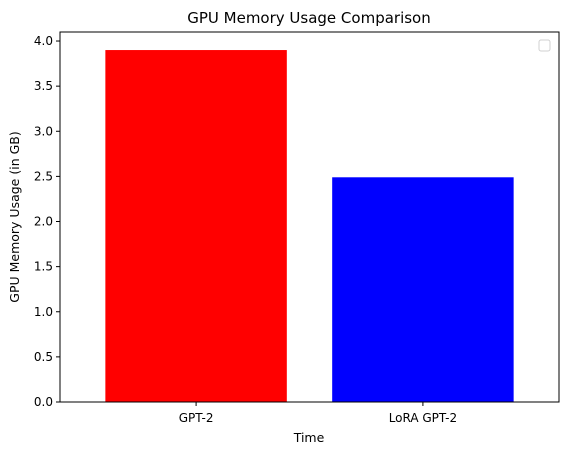  I want to click on y-tick-label: 4.0, so click(43, 41).